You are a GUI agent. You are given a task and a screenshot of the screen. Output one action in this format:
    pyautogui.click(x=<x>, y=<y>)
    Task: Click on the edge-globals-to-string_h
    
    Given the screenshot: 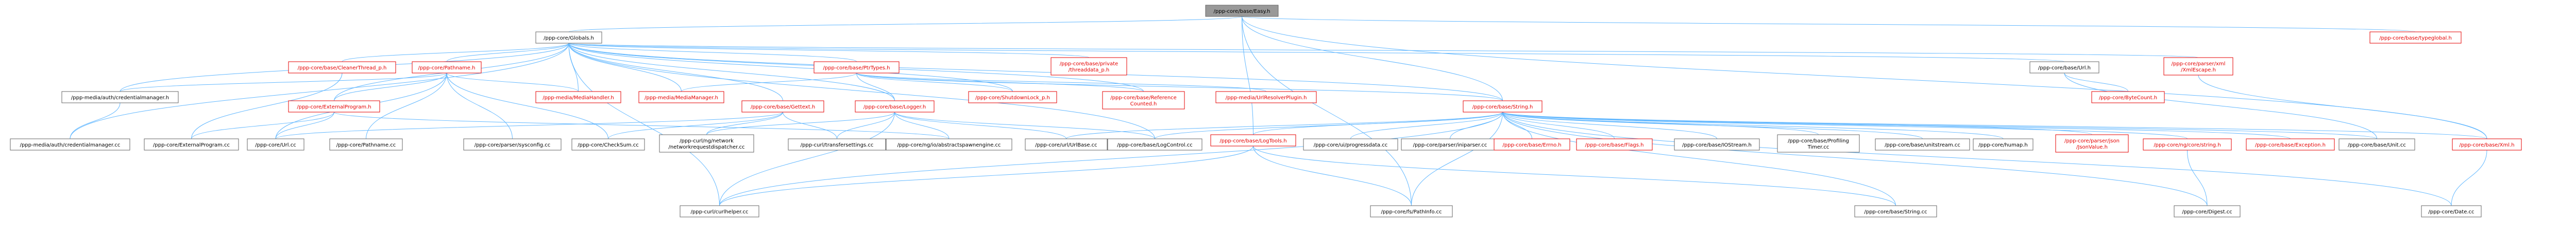 What is the action you would take?
    pyautogui.click(x=1036, y=72)
    